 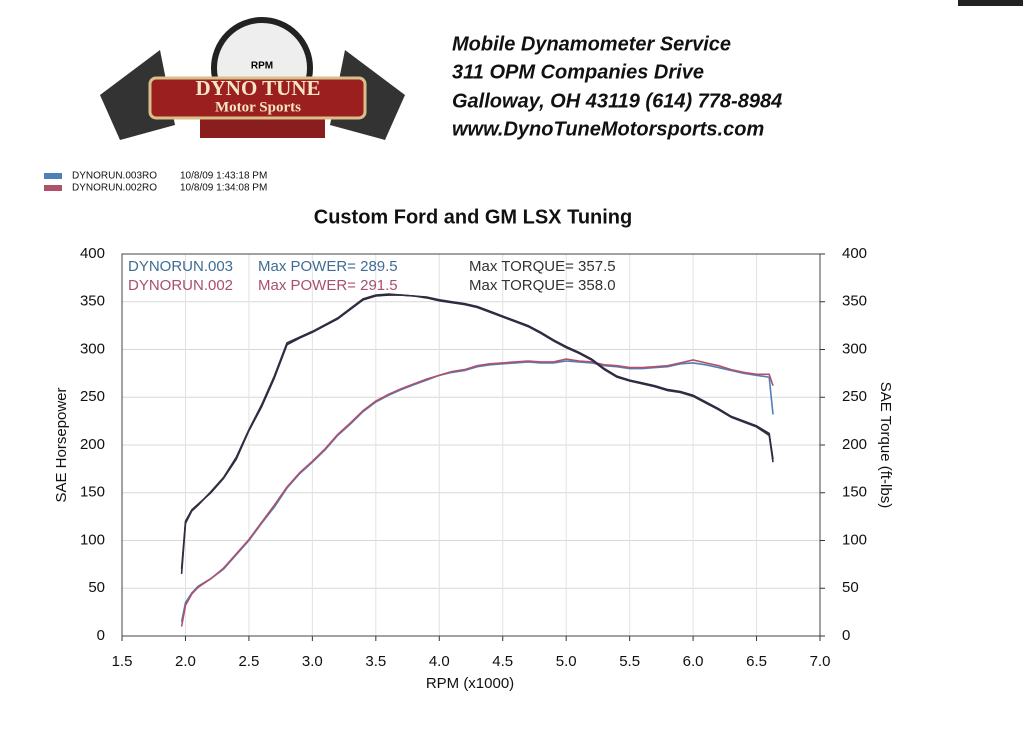 I want to click on x-tick-label: 5.5, so click(x=629, y=661).